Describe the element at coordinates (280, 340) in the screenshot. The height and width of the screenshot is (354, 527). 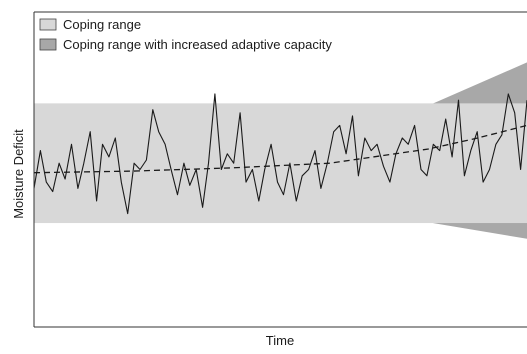
I see `x-axis-label: Time` at that location.